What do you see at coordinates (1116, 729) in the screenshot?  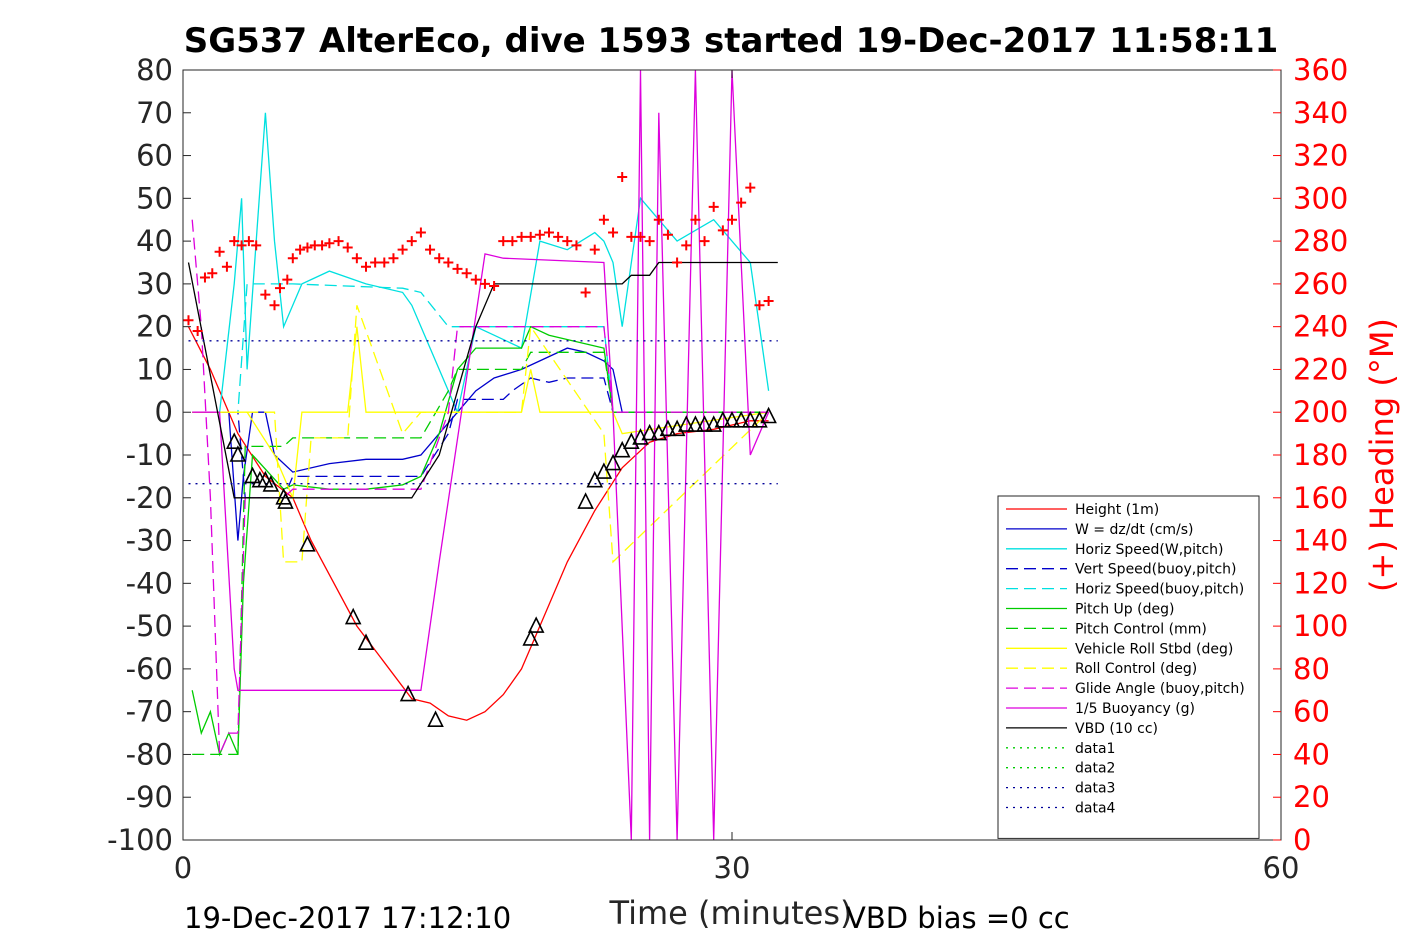 I see `legend-label: VBD (10 cc)` at bounding box center [1116, 729].